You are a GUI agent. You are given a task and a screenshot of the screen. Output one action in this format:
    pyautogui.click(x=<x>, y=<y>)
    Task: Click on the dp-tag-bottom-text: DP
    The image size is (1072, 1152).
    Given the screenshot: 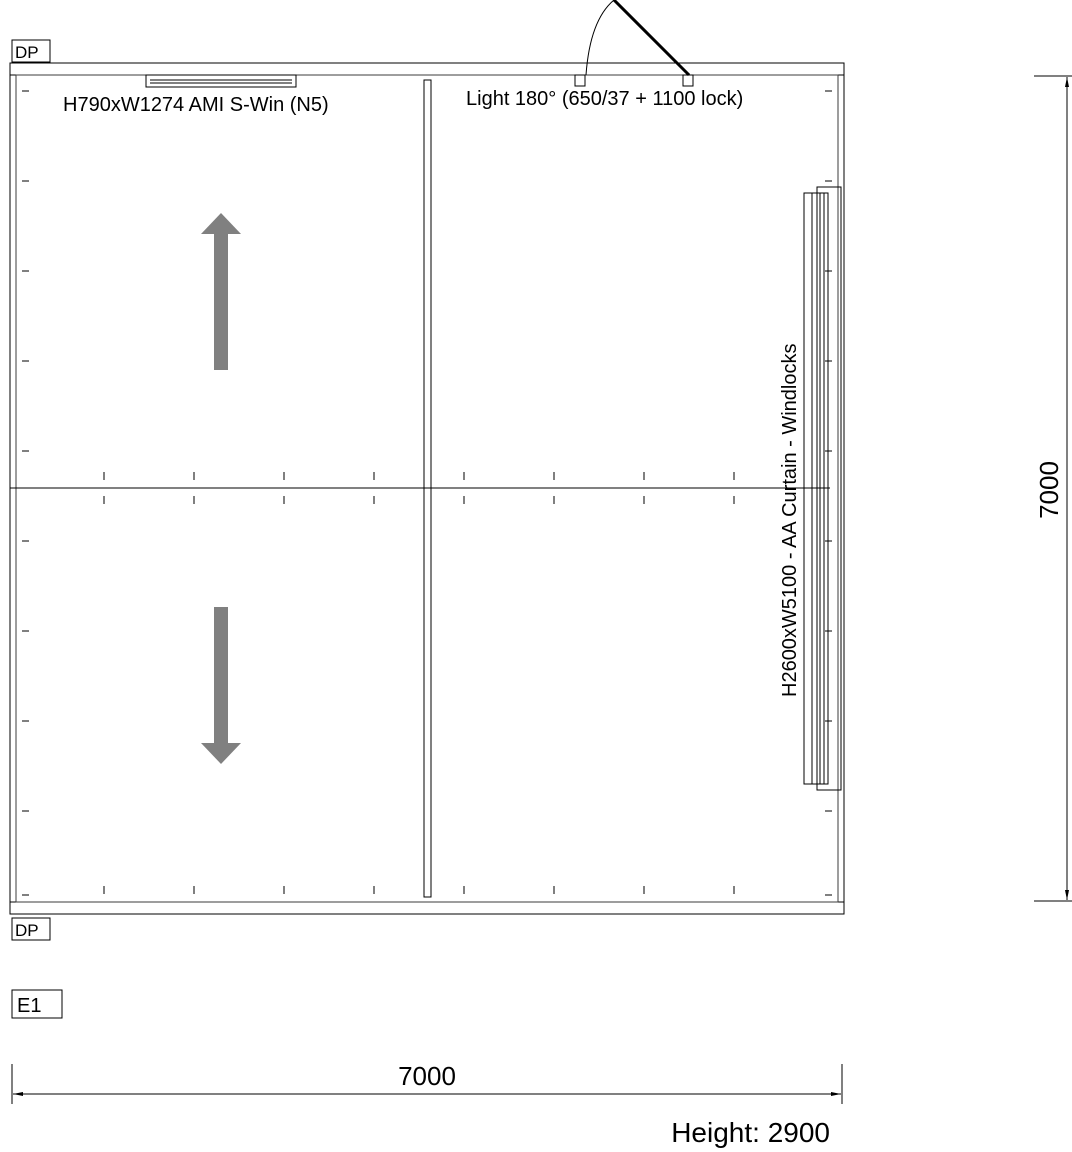 What is the action you would take?
    pyautogui.click(x=27, y=930)
    